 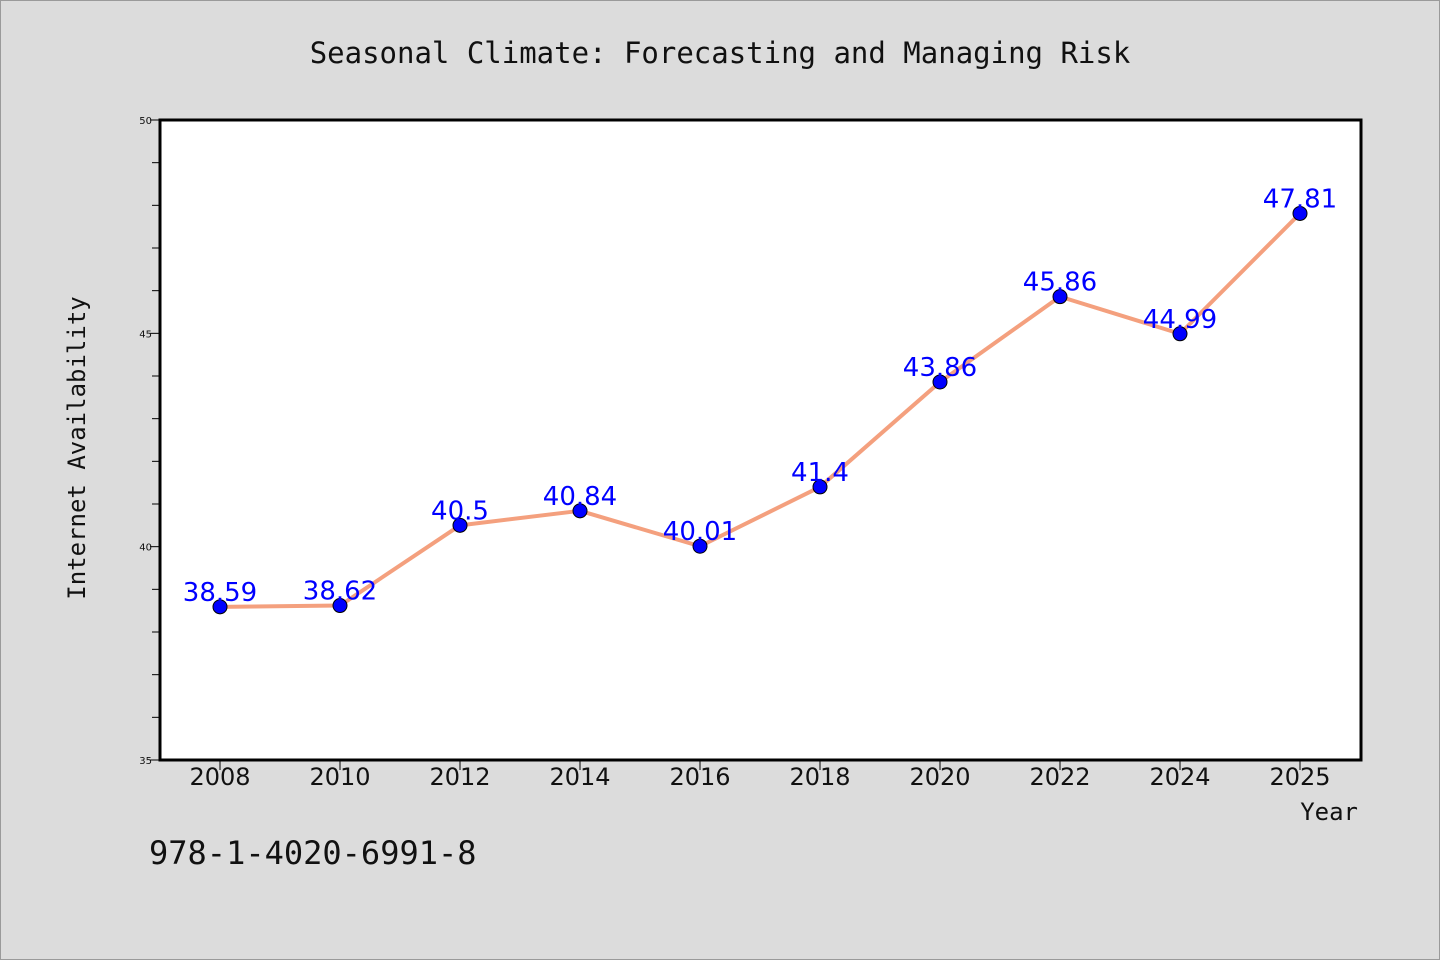 What do you see at coordinates (1179, 777) in the screenshot?
I see `x-tick-label: 2024` at bounding box center [1179, 777].